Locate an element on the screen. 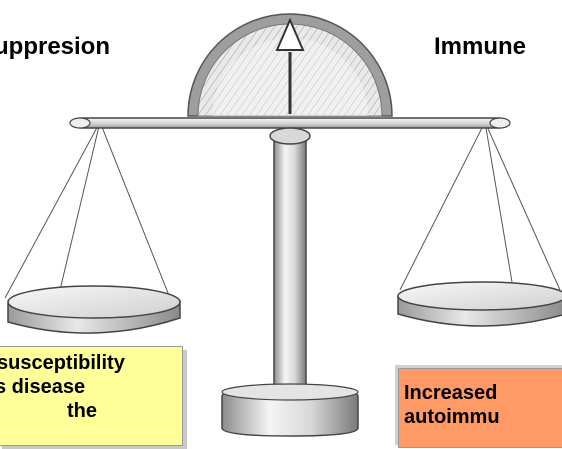 The image size is (562, 449). left-pan-strings is located at coordinates (87, 210).